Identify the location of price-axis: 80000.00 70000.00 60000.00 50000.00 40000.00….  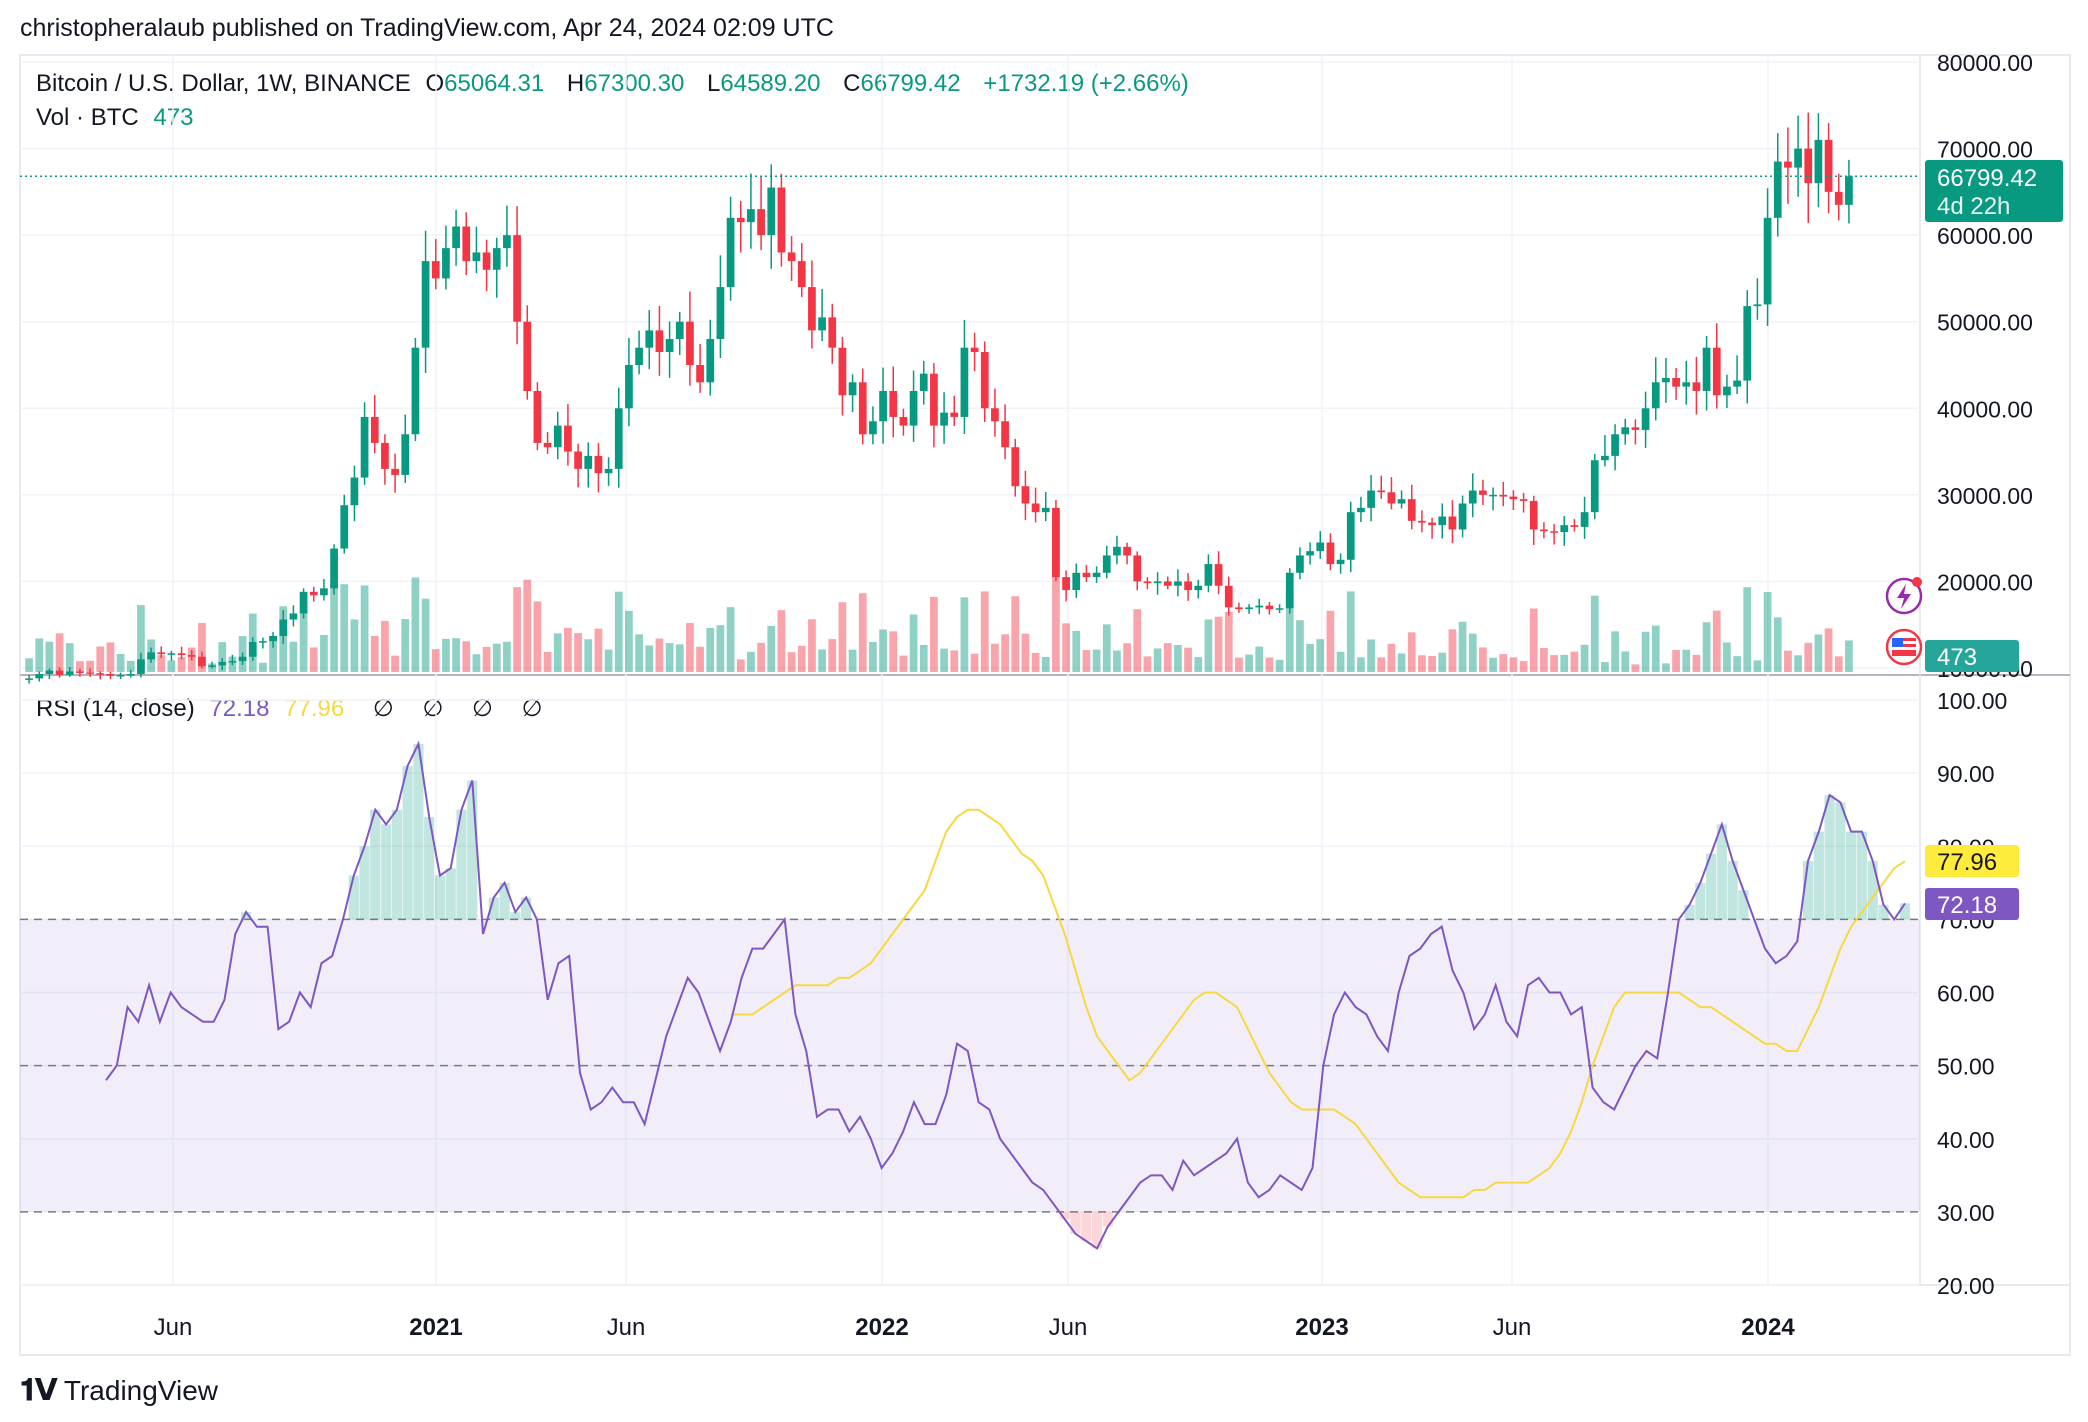
(1985, 366).